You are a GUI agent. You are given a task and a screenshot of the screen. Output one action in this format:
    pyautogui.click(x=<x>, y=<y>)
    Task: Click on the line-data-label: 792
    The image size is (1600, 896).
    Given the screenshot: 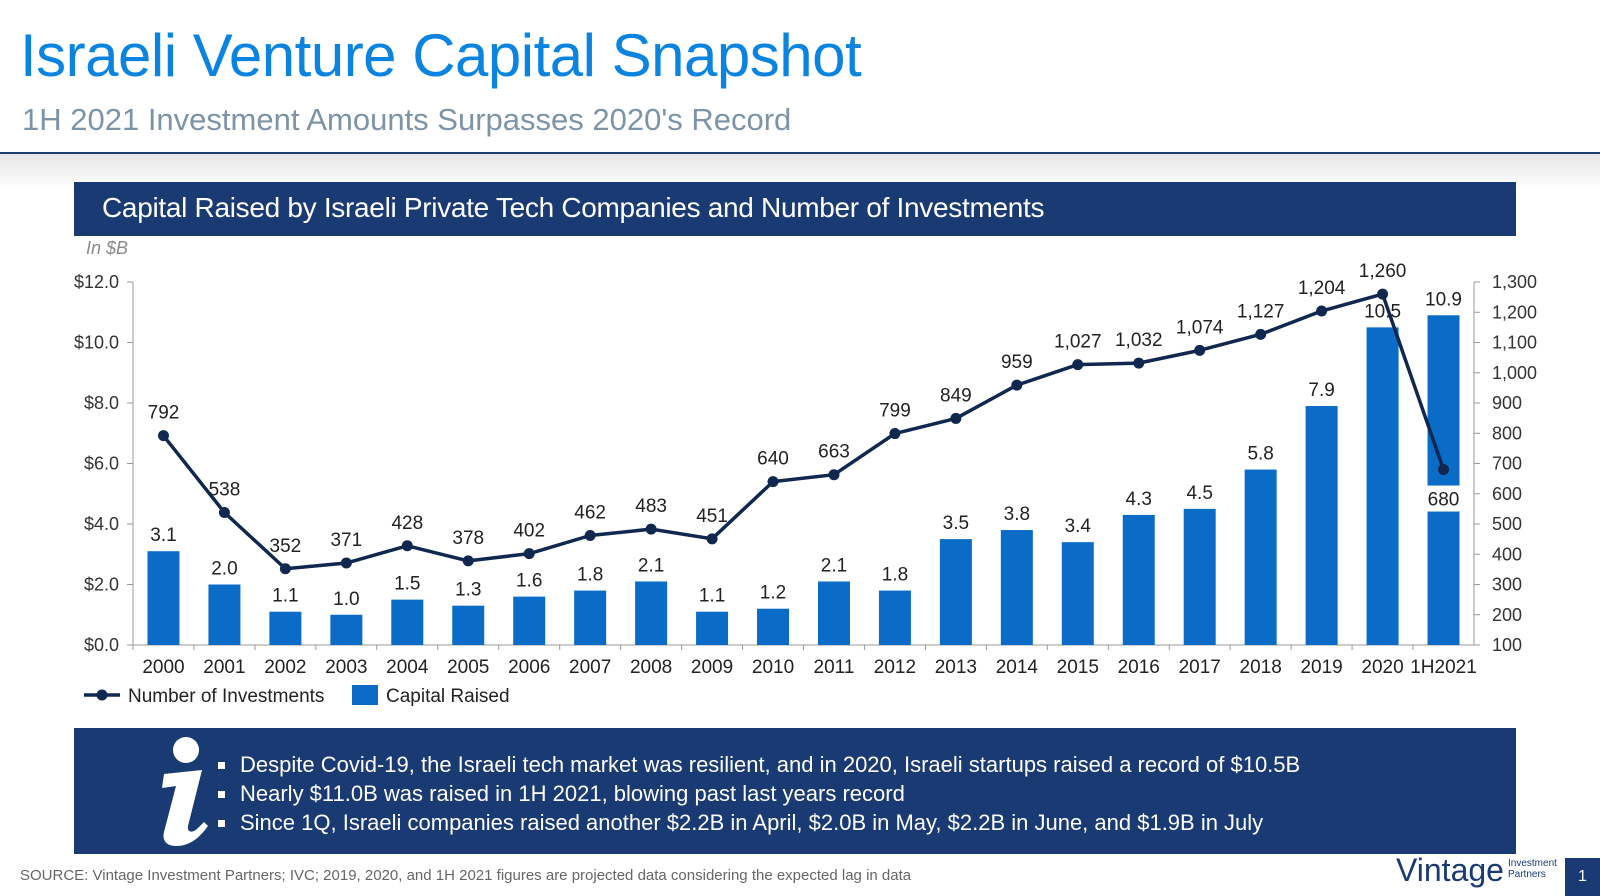 What is the action you would take?
    pyautogui.click(x=164, y=413)
    